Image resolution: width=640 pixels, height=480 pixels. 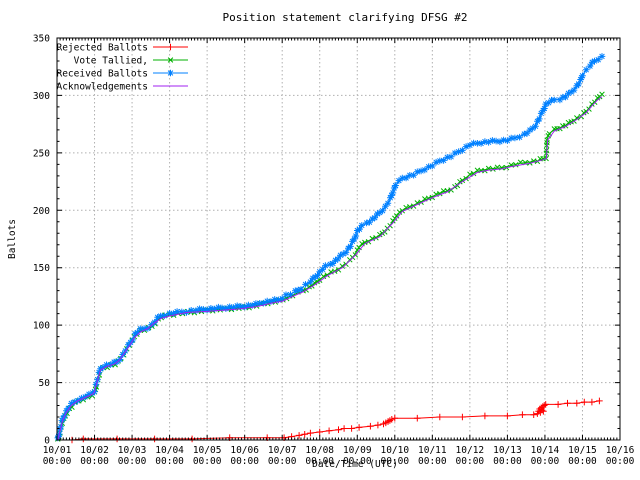 I want to click on legend-label: Received Ballots, so click(x=102, y=74).